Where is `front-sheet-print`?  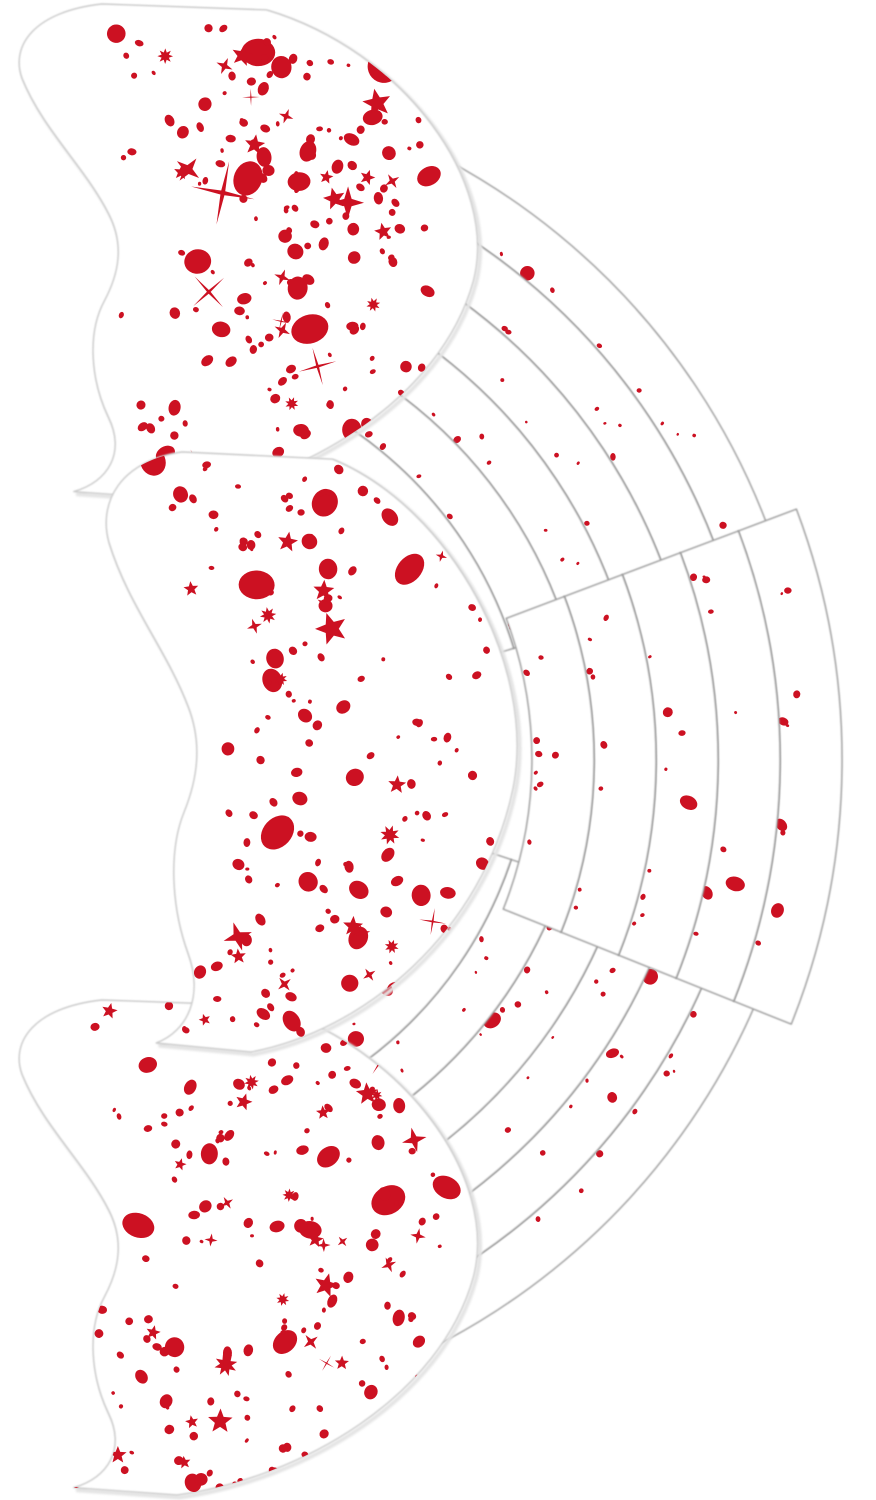
front-sheet-print is located at coordinates (282, 251).